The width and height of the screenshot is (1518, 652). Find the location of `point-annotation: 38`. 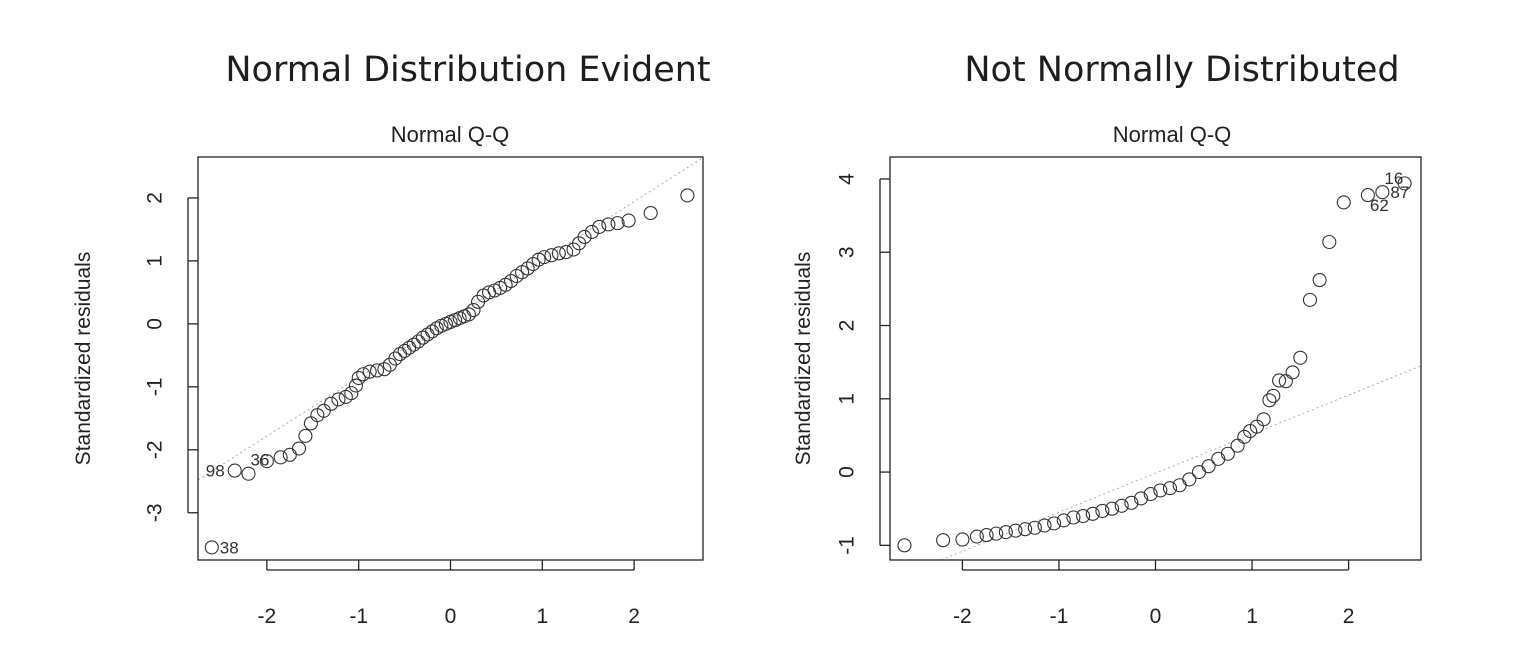

point-annotation: 38 is located at coordinates (229, 547).